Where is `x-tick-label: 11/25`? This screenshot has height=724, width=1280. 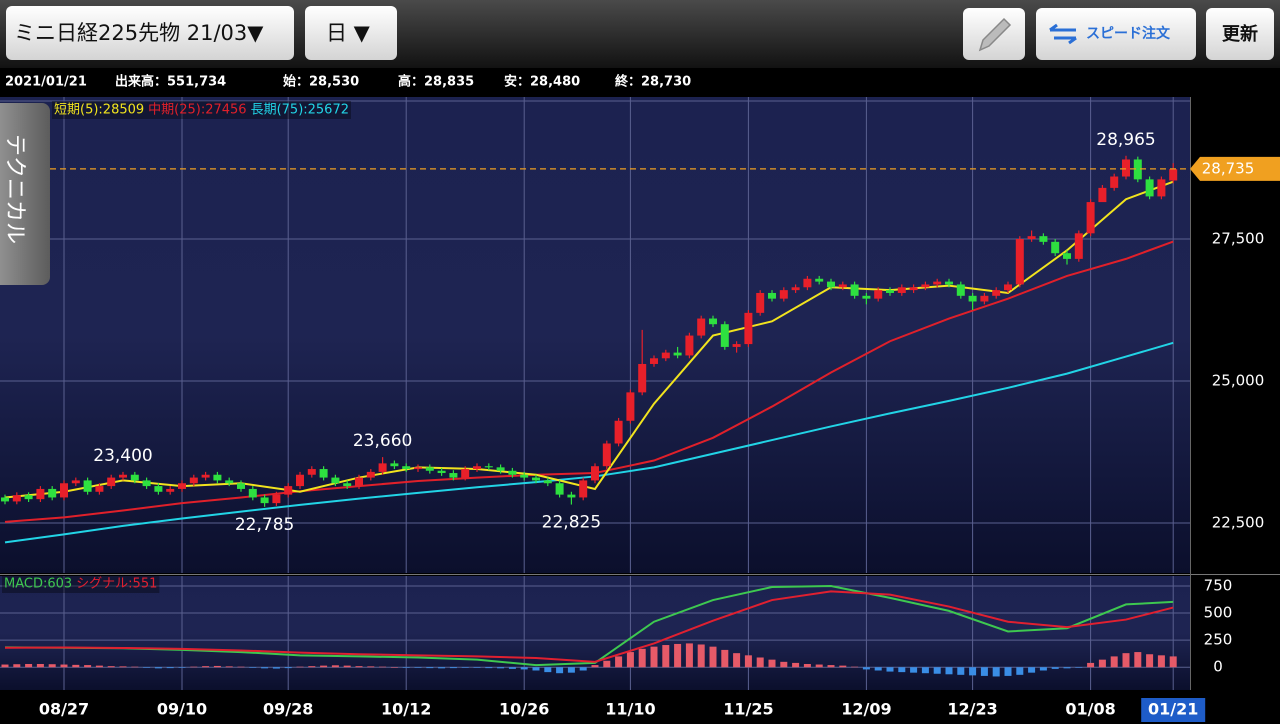 x-tick-label: 11/25 is located at coordinates (748, 709).